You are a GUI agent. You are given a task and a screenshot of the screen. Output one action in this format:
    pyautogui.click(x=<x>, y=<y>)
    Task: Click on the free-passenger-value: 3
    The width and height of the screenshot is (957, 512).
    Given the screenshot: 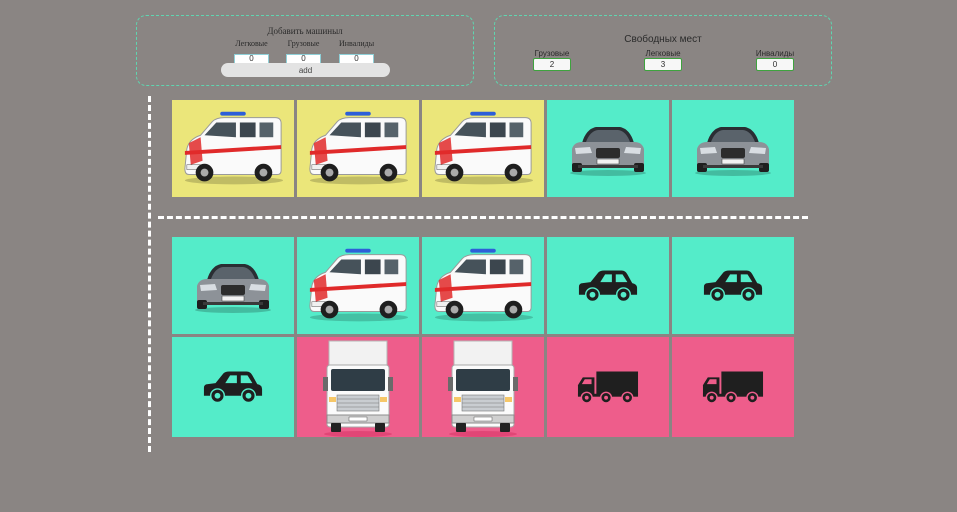 What is the action you would take?
    pyautogui.click(x=663, y=64)
    